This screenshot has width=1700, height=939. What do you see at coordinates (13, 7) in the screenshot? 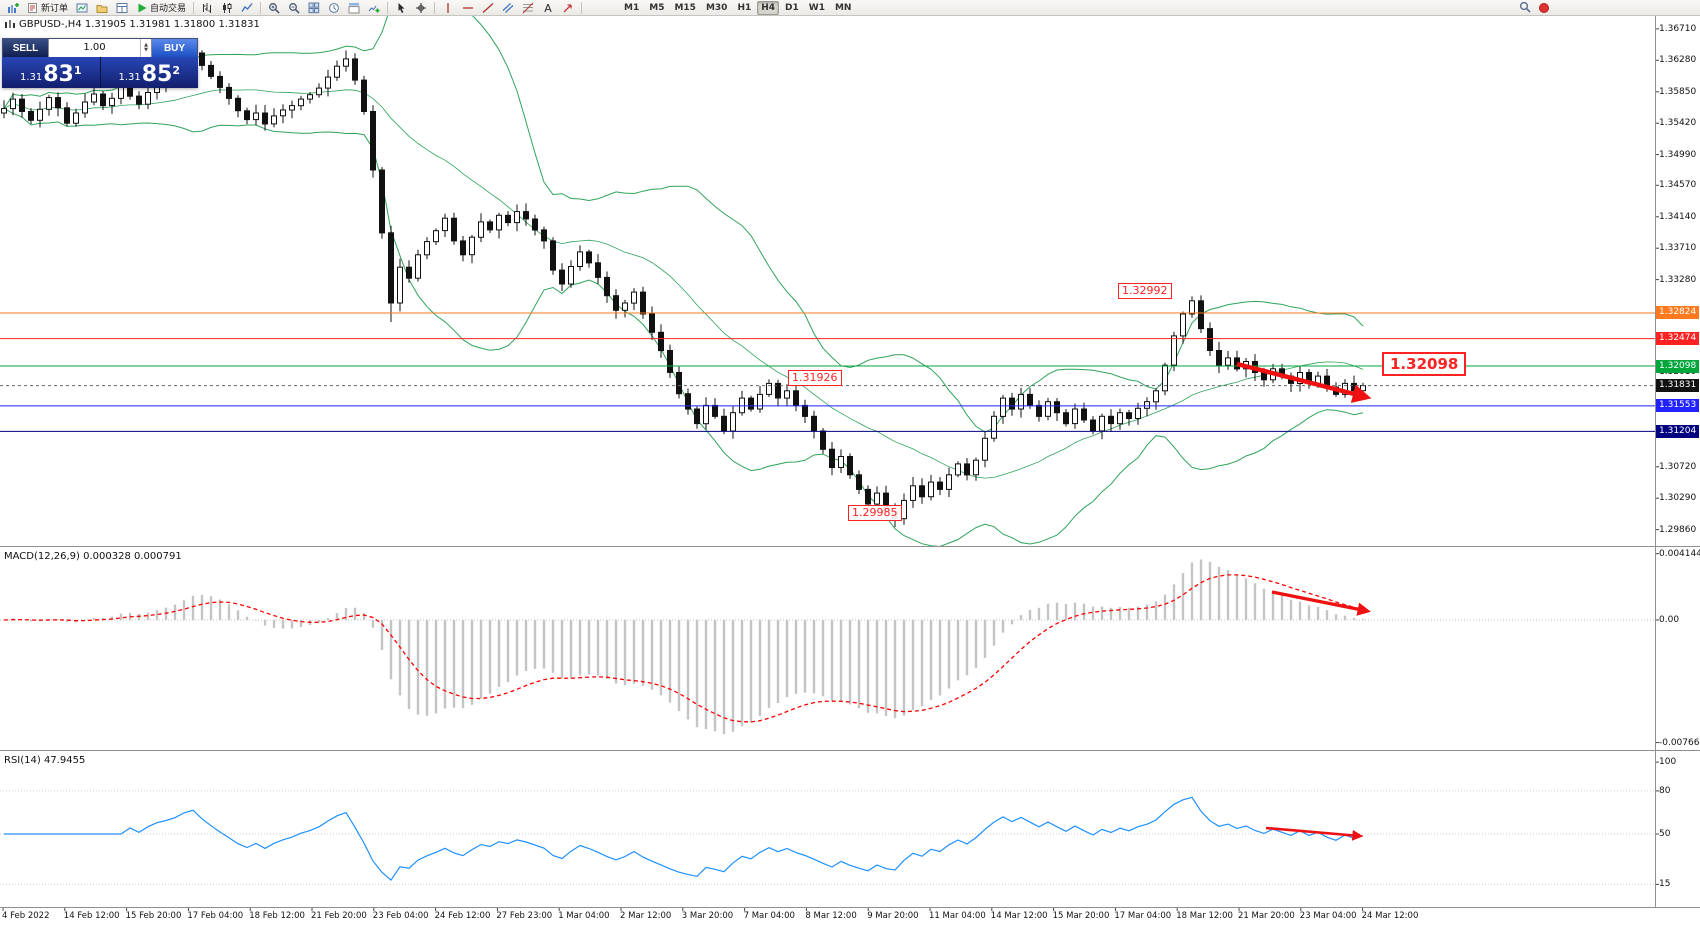
I see `new-chart-button` at bounding box center [13, 7].